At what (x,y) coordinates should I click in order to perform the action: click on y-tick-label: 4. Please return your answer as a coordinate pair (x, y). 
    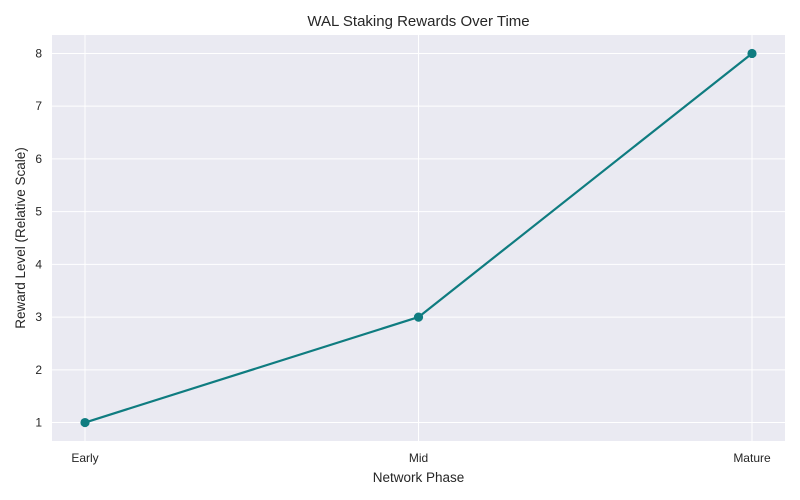
    Looking at the image, I should click on (38, 264).